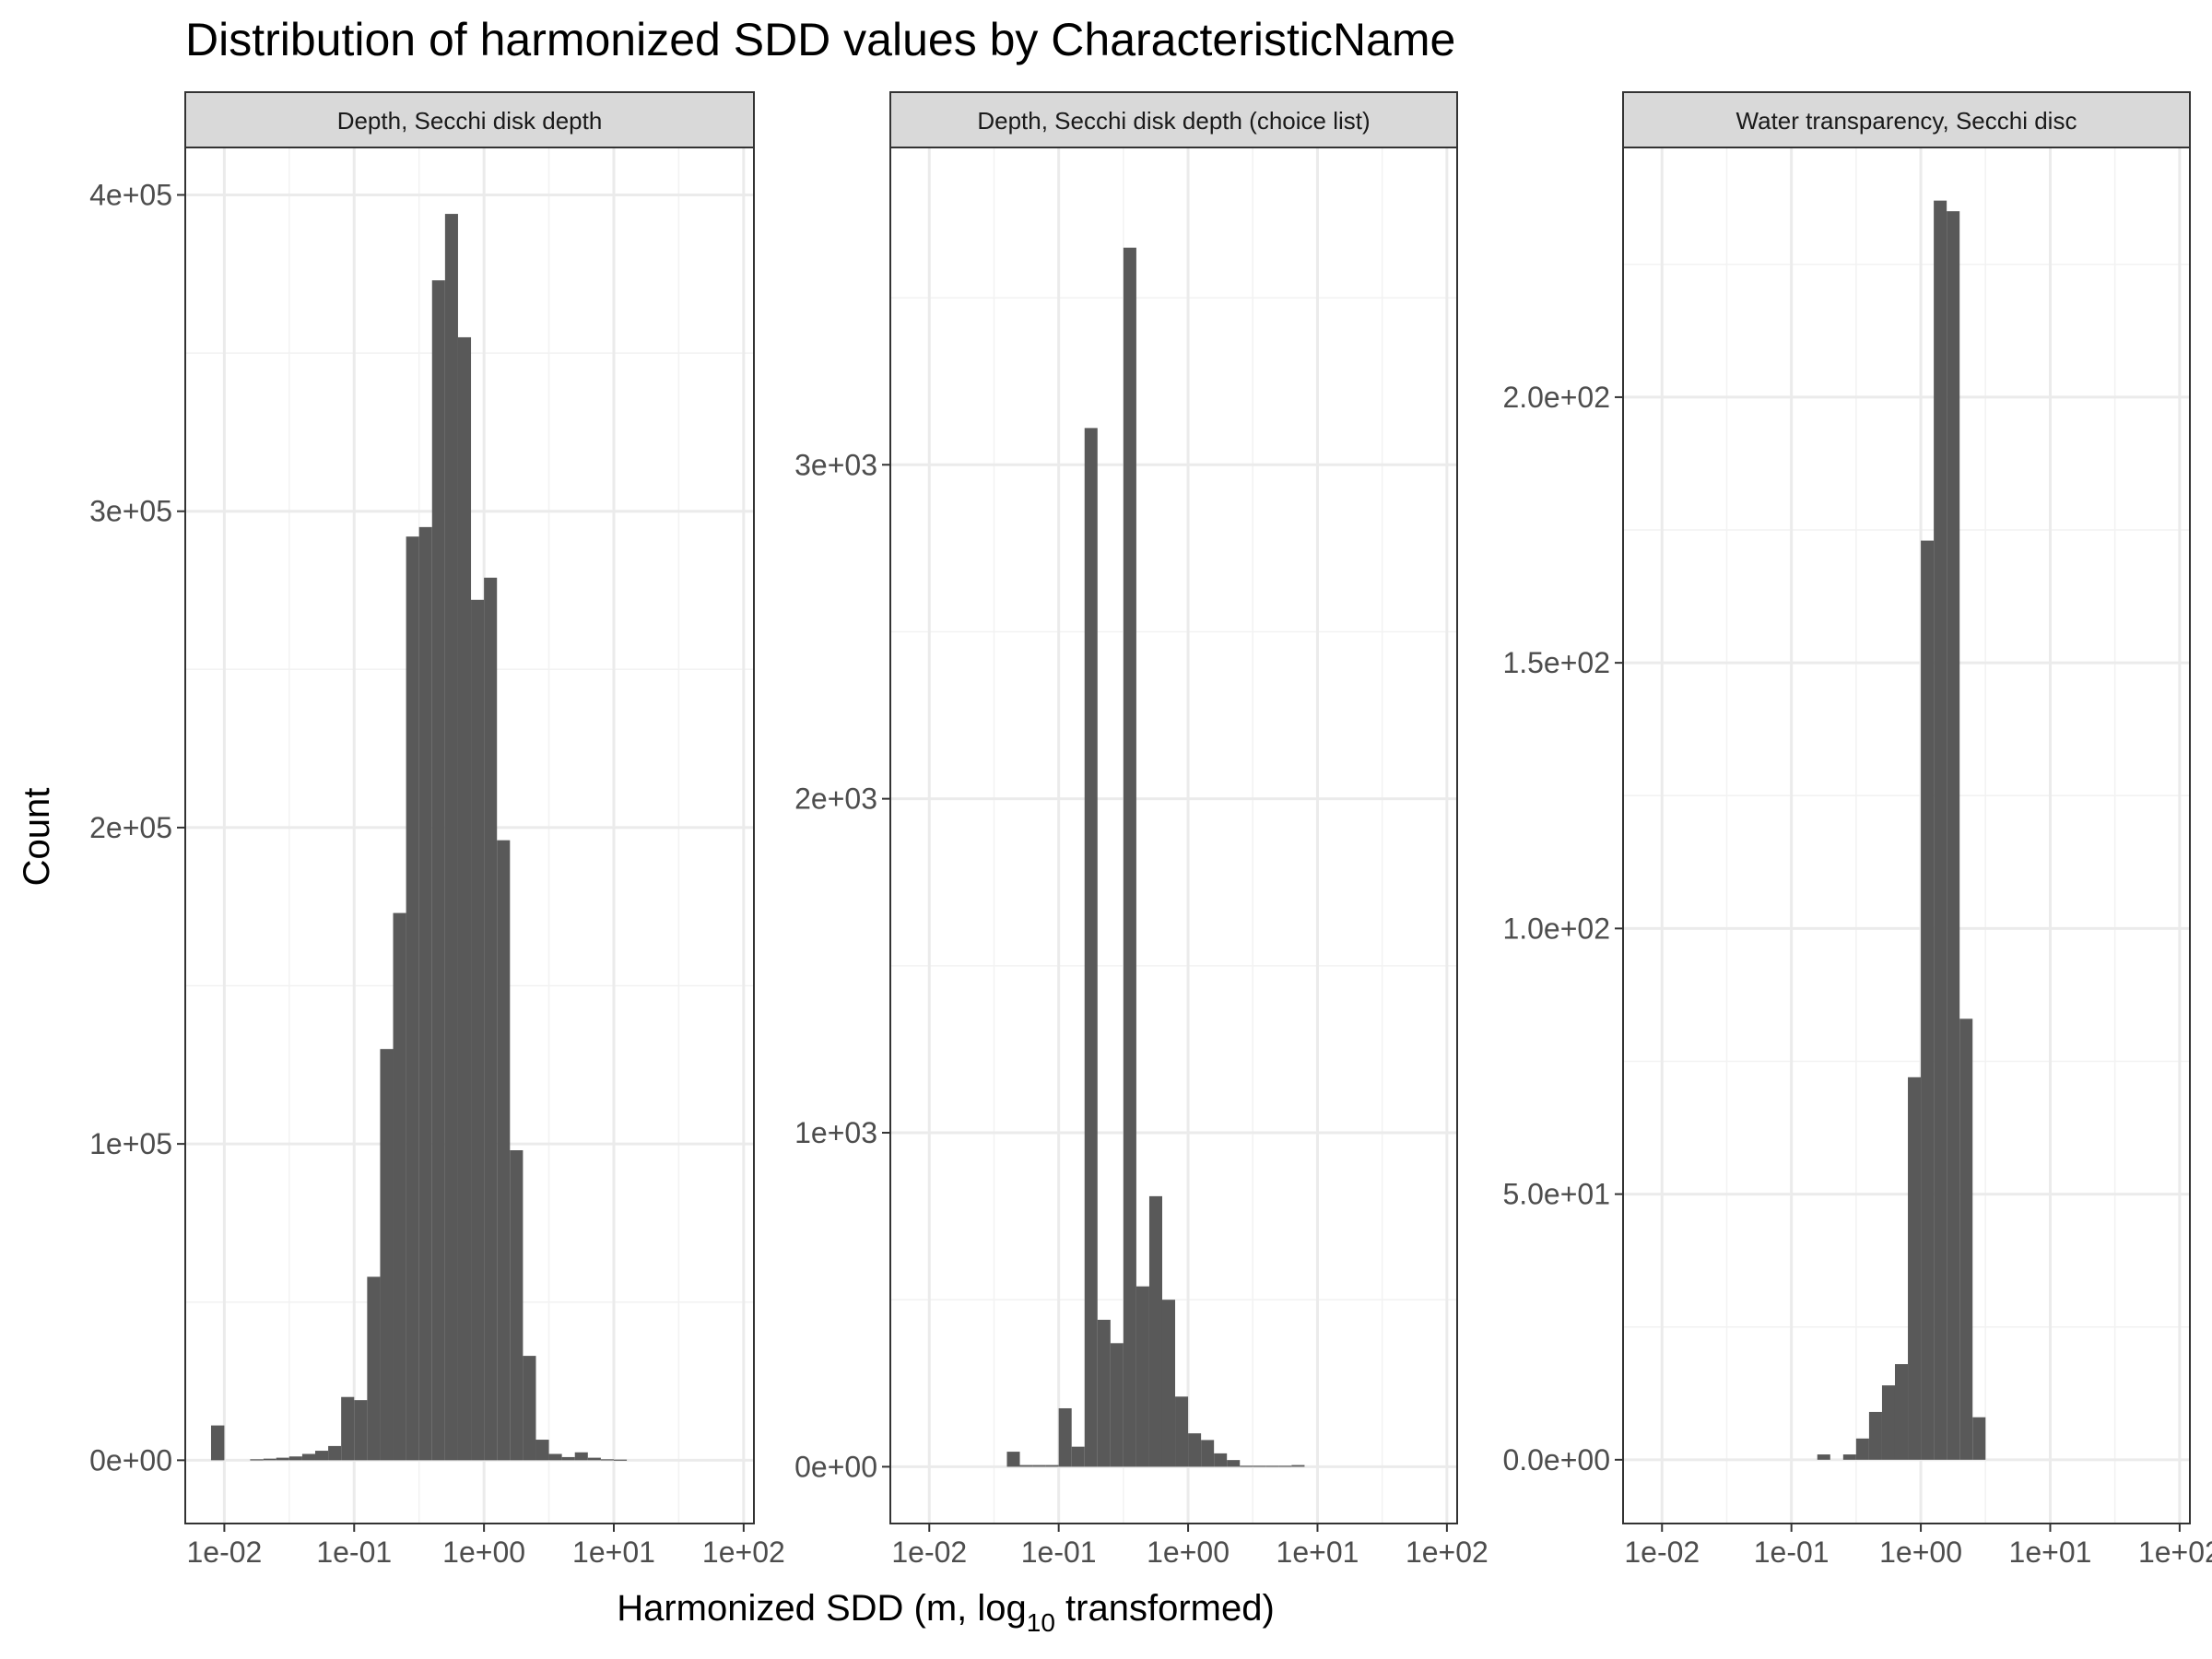 The height and width of the screenshot is (1659, 2212). Describe the element at coordinates (1556, 1194) in the screenshot. I see `y-tick-label: 5.0e+01` at that location.